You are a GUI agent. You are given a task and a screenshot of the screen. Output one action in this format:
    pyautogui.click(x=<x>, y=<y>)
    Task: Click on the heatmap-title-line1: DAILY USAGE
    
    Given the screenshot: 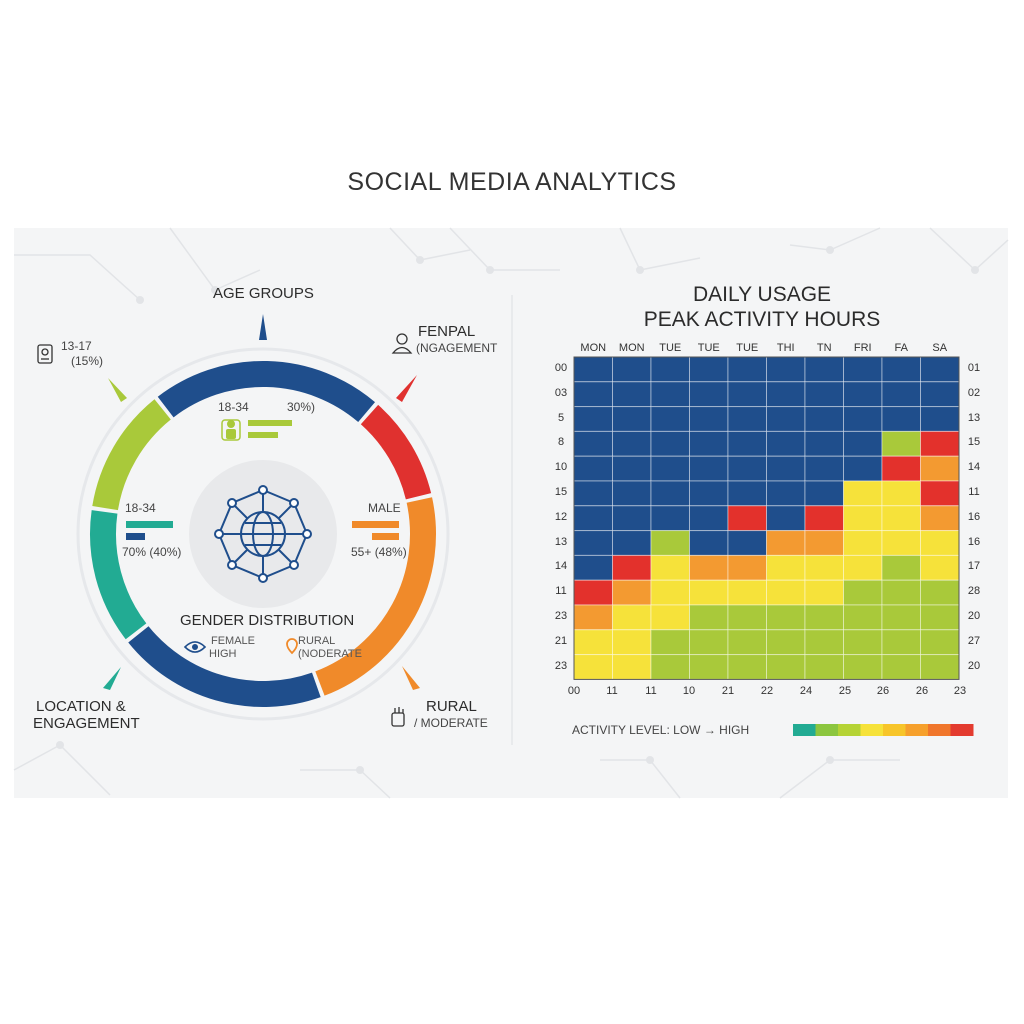 What is the action you would take?
    pyautogui.click(x=762, y=294)
    